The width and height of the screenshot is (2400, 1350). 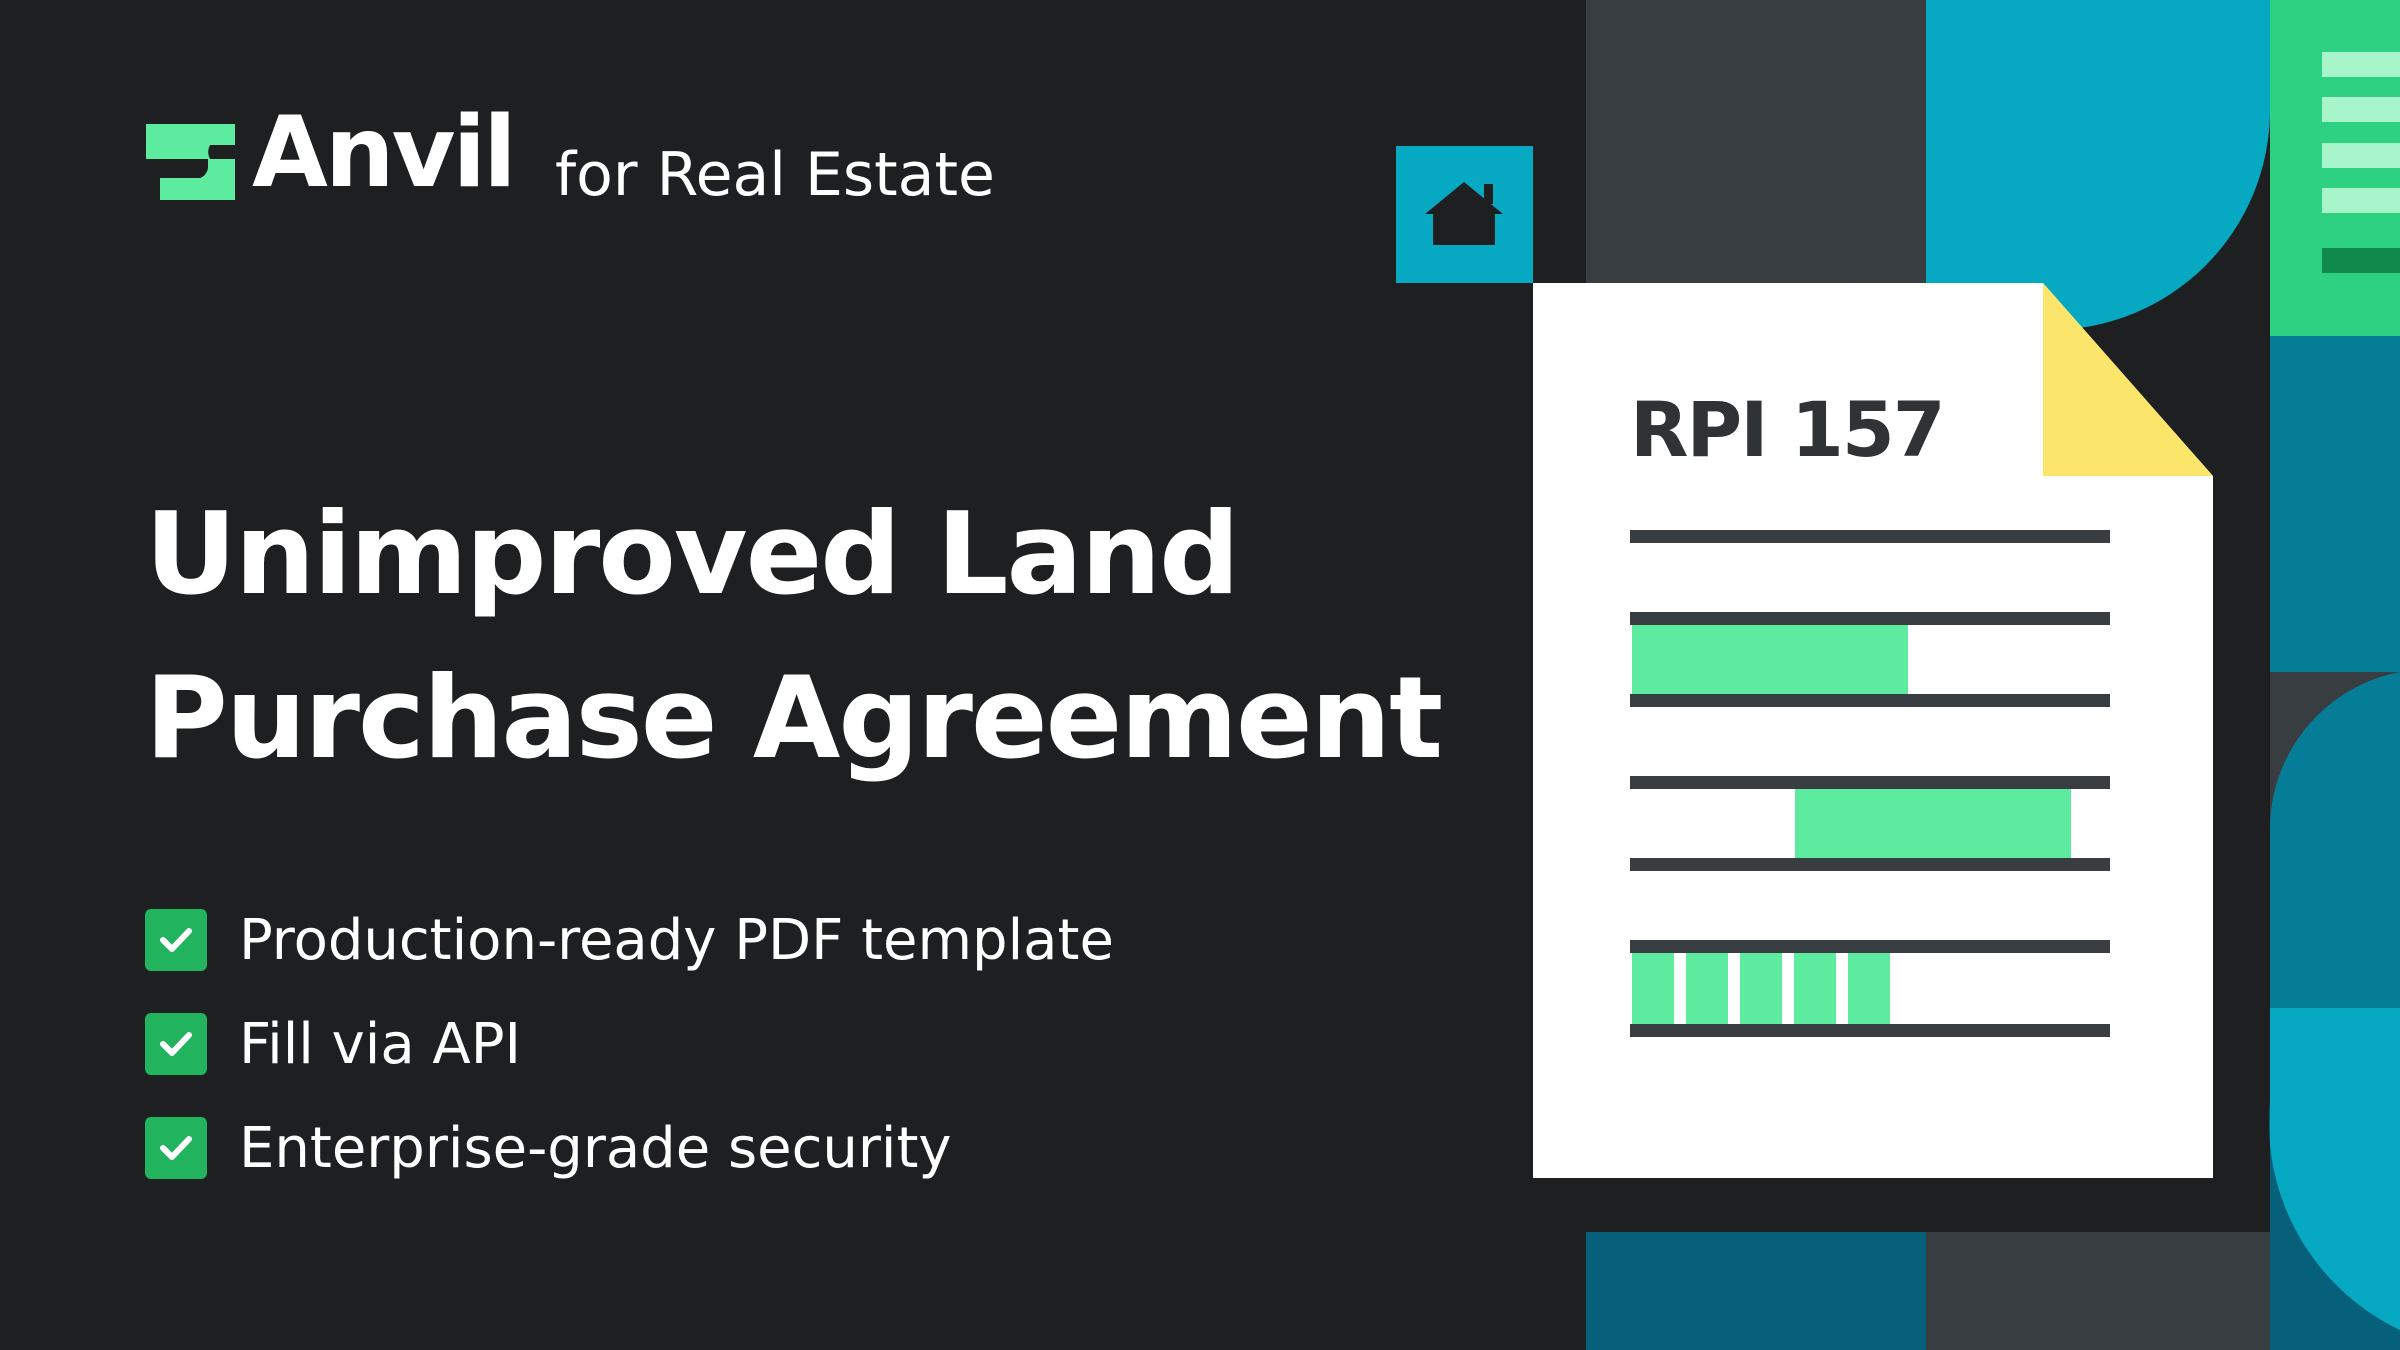 What do you see at coordinates (595, 1148) in the screenshot?
I see `feature-label: Enterprise-grade security` at bounding box center [595, 1148].